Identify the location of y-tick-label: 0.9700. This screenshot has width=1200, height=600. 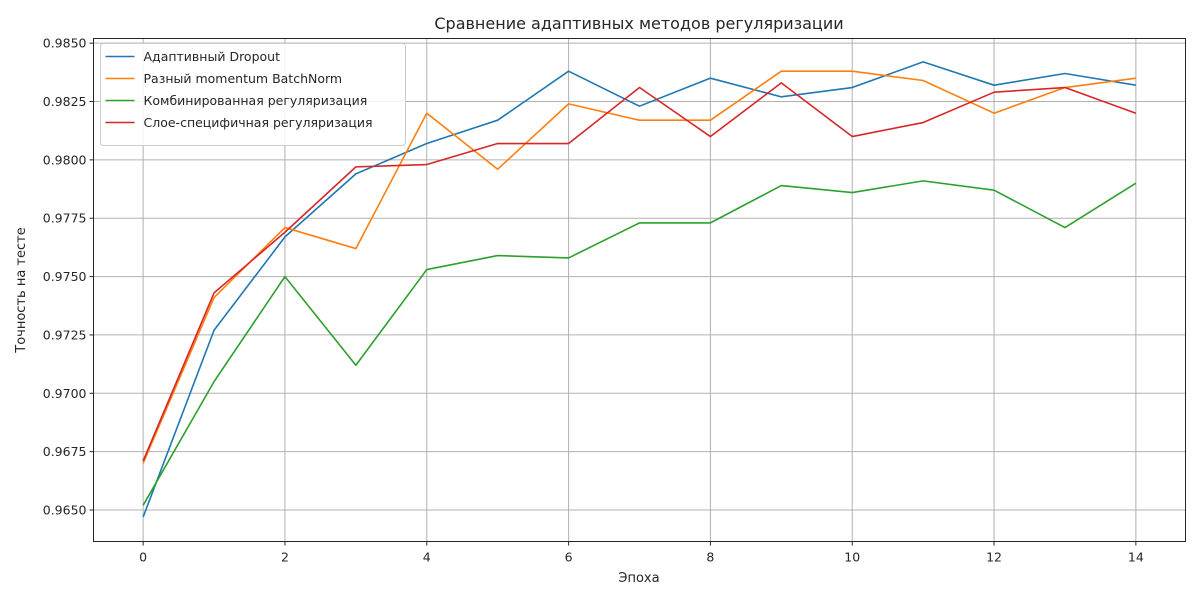
(65, 393).